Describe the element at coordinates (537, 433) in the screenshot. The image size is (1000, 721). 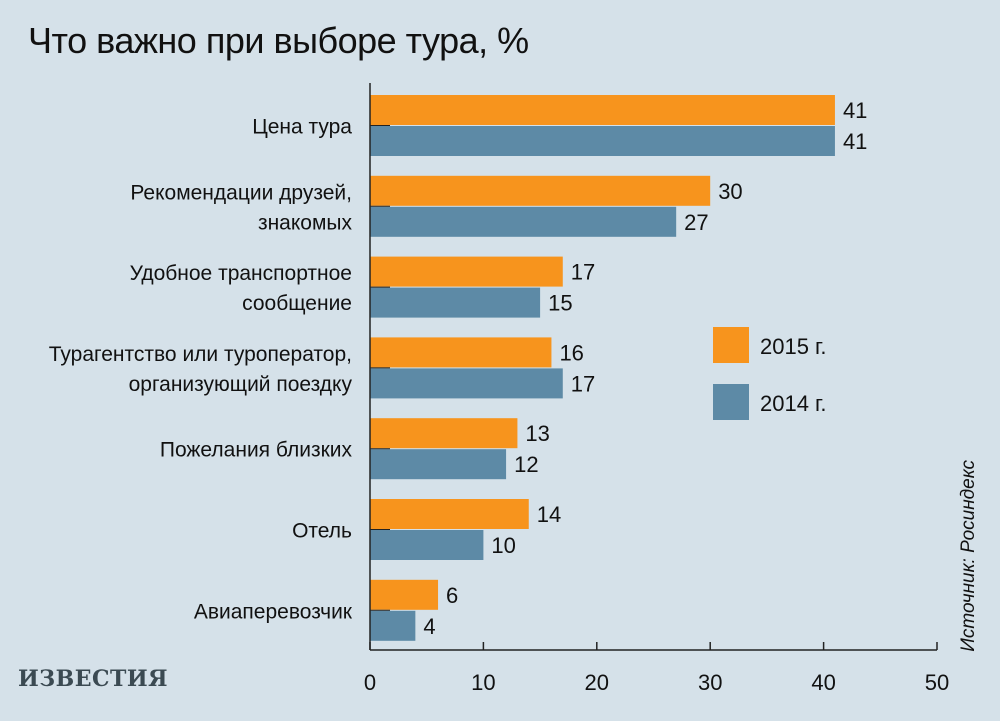
I see `data-label: 13` at that location.